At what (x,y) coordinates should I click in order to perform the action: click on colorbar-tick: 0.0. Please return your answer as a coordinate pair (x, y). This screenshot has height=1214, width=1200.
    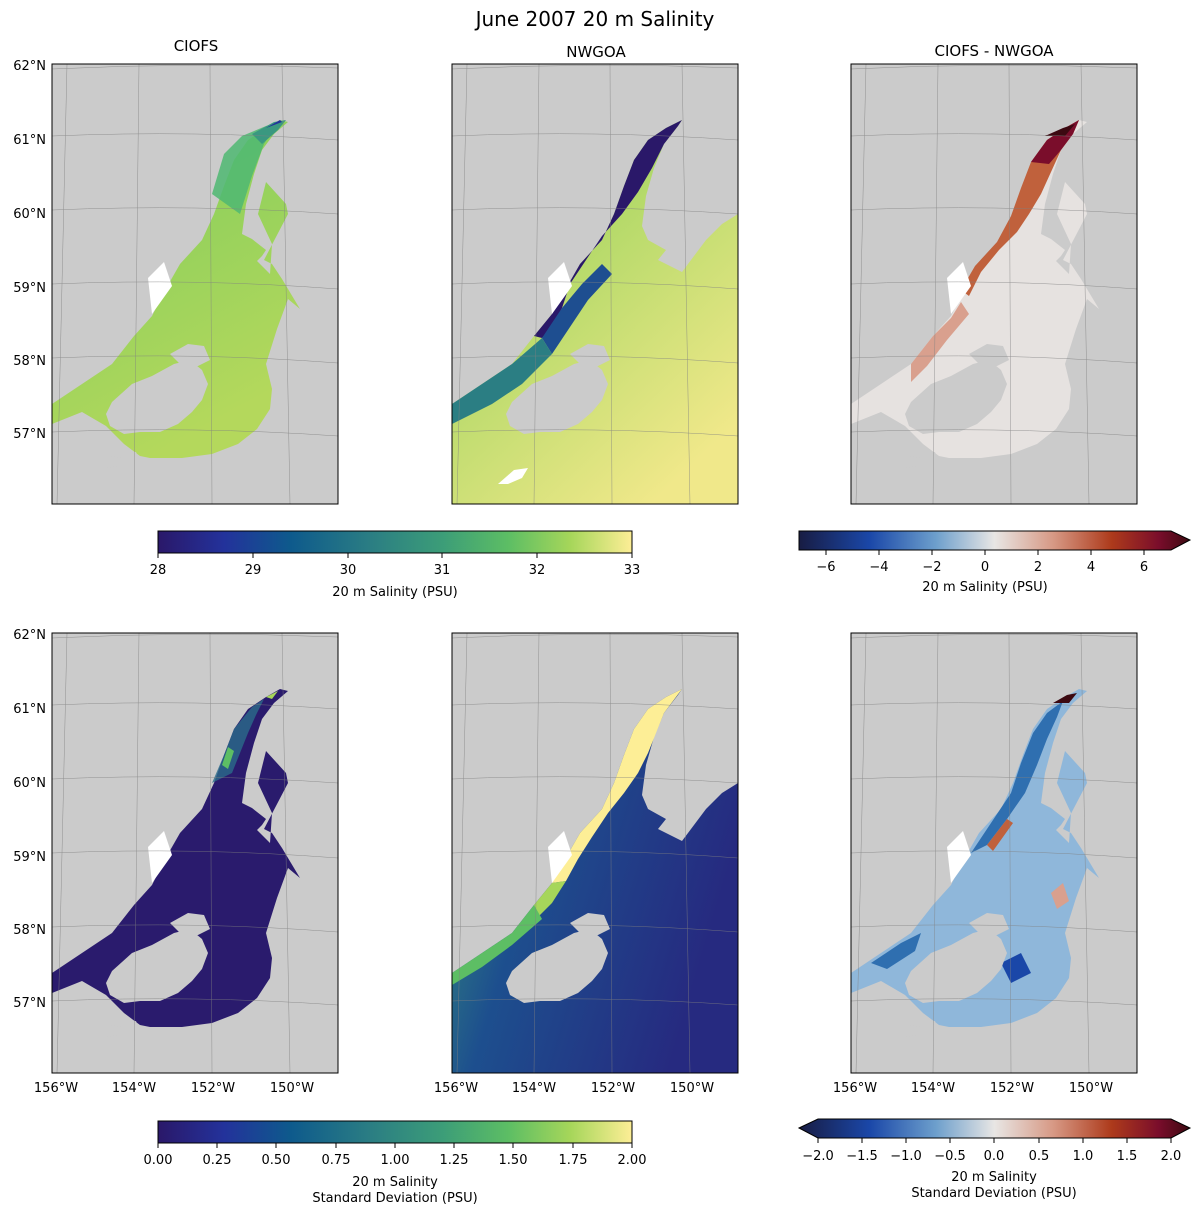
    Looking at the image, I should click on (994, 1156).